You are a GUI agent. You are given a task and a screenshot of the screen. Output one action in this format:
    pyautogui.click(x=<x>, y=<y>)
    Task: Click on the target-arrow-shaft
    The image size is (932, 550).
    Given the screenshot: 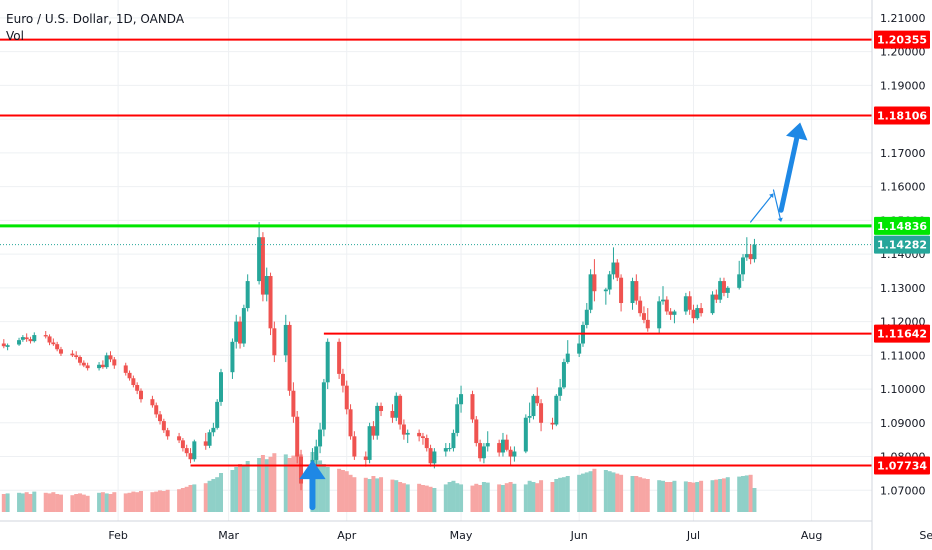 What is the action you would take?
    pyautogui.click(x=789, y=174)
    